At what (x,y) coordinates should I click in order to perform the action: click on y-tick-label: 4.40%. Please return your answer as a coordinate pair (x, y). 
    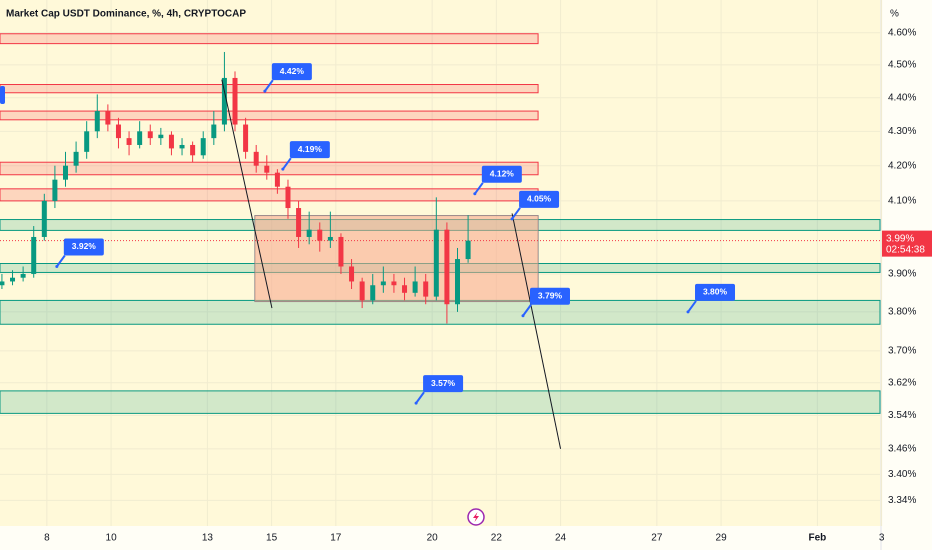
    Looking at the image, I should click on (902, 97).